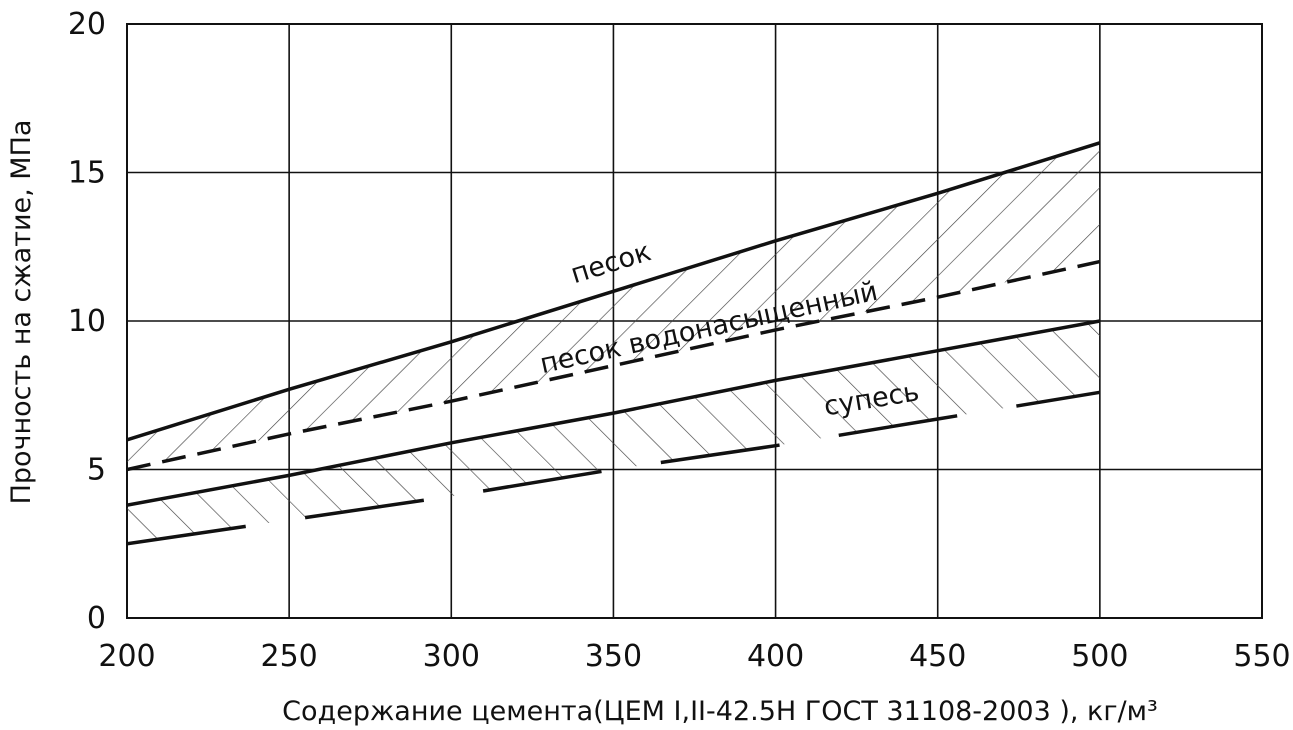 Image resolution: width=1293 pixels, height=730 pixels. Describe the element at coordinates (126, 656) in the screenshot. I see `x-tick-label: 200` at that location.